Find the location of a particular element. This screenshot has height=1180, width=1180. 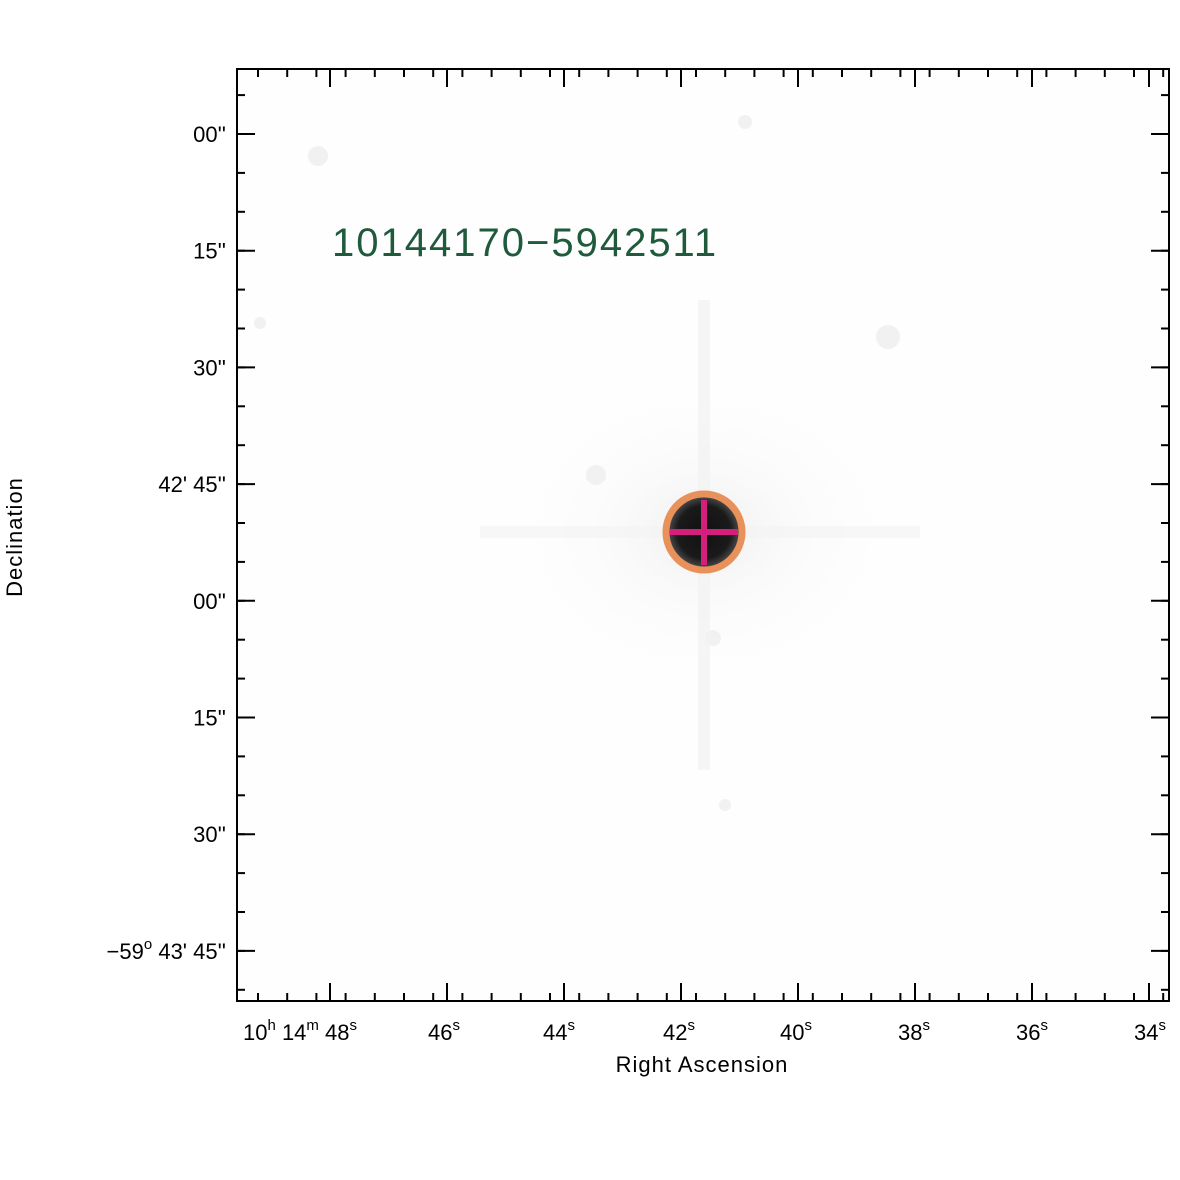

y-tick-label: −59o 43' 45'' is located at coordinates (166, 950).